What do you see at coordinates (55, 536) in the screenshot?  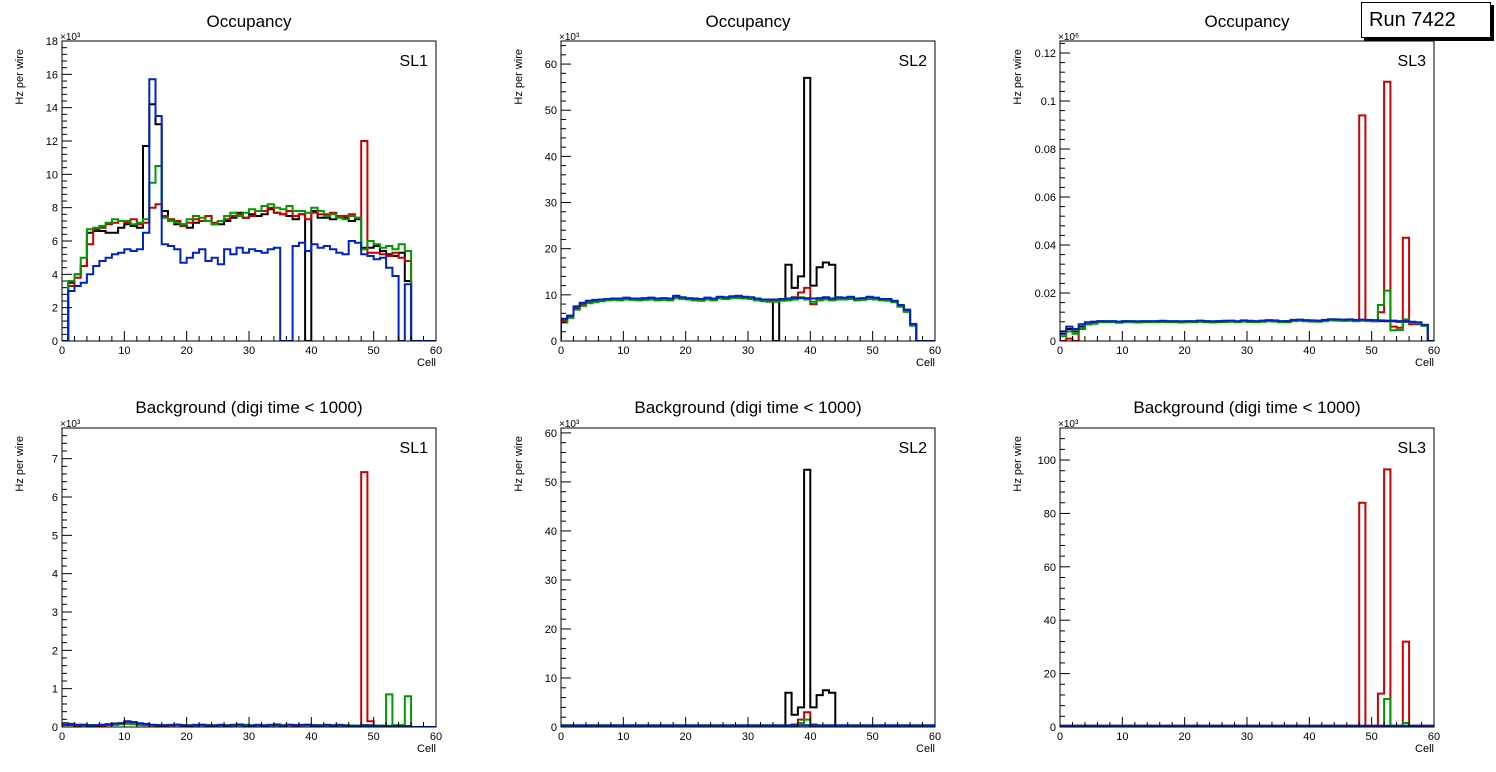 I see `y-tick-label: 5` at bounding box center [55, 536].